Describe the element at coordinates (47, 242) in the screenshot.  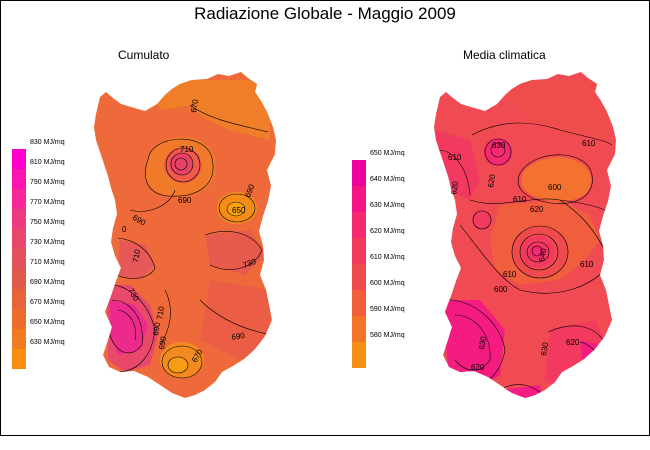
I see `legend-label: 730 MJ/mq` at that location.